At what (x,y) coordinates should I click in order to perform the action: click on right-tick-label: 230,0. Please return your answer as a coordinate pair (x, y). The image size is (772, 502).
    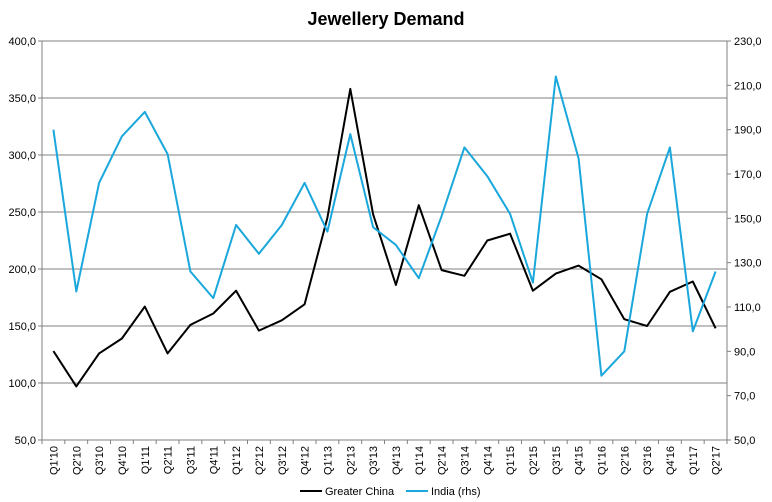
    Looking at the image, I should click on (748, 42).